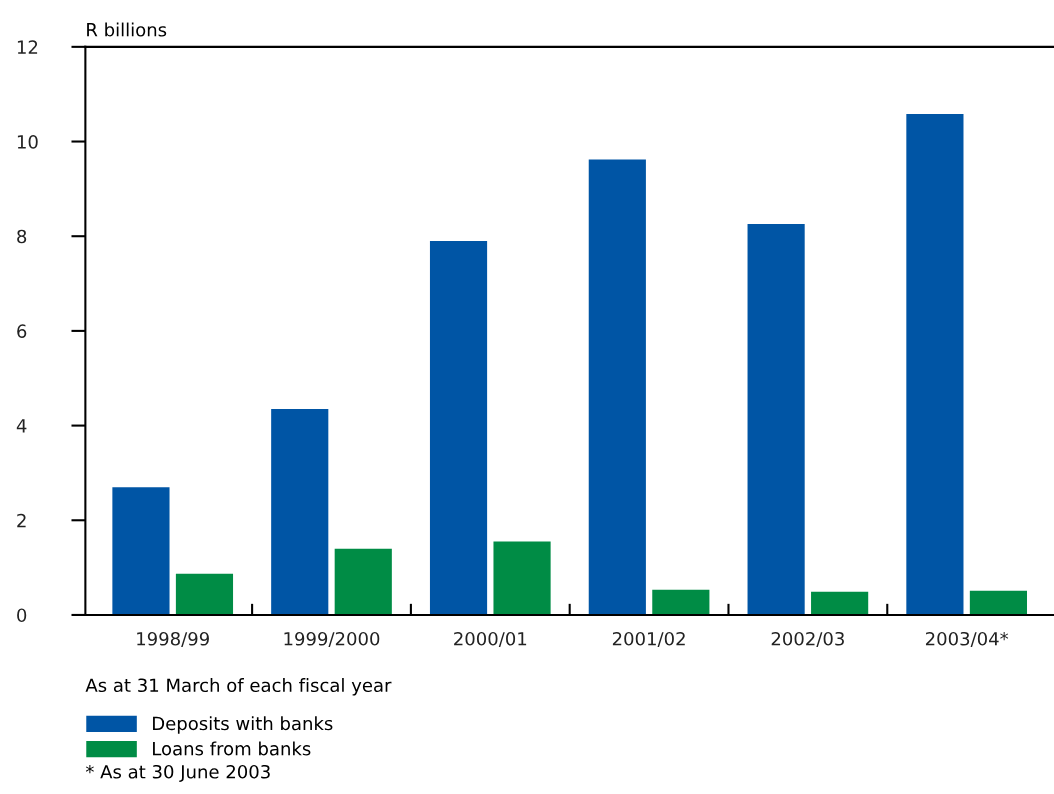 The image size is (1054, 794). What do you see at coordinates (22, 331) in the screenshot?
I see `y-tick-label: 6` at bounding box center [22, 331].